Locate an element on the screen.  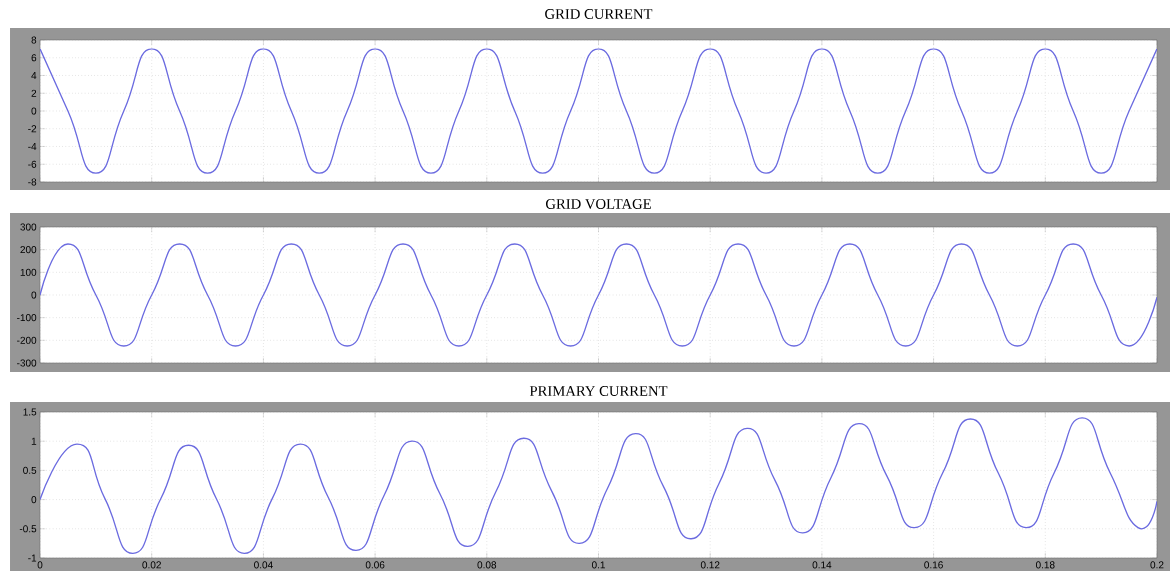
x-tick-label: 0 is located at coordinates (40, 565).